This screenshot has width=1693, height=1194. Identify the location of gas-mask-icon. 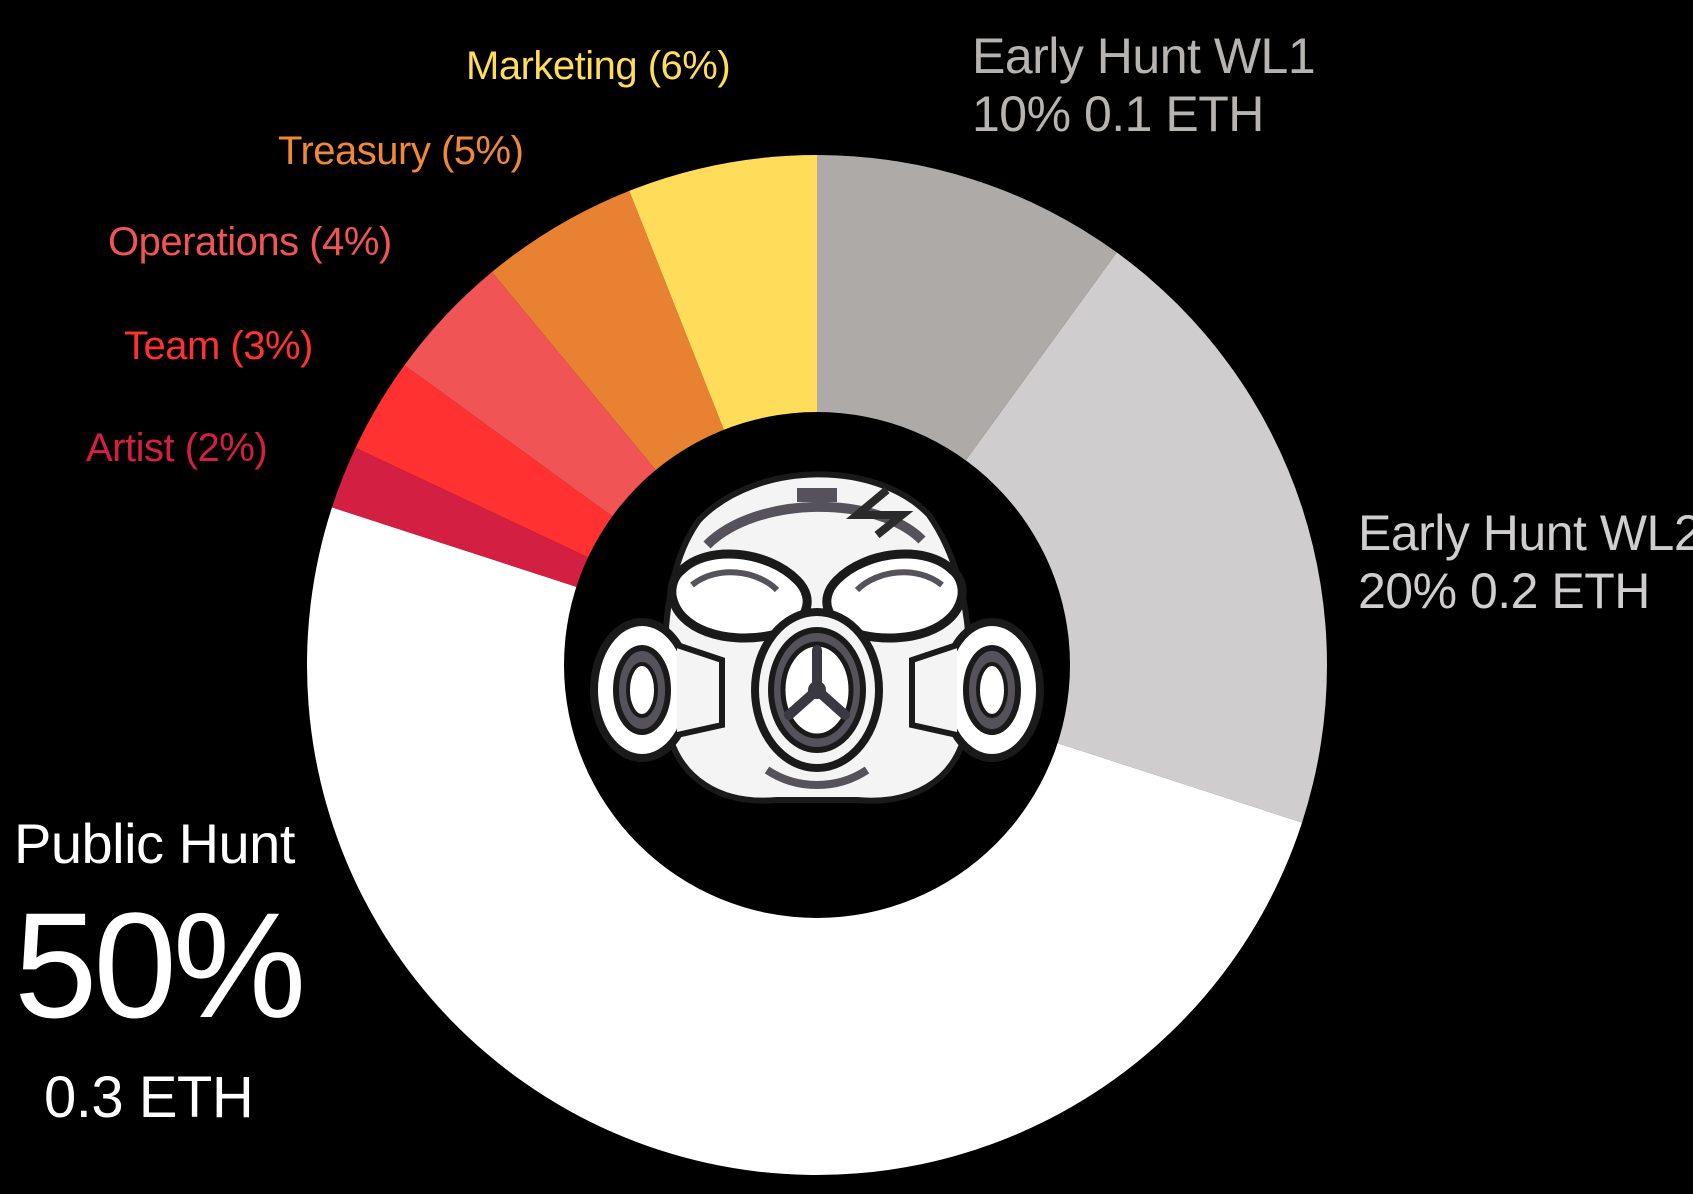
(817, 637).